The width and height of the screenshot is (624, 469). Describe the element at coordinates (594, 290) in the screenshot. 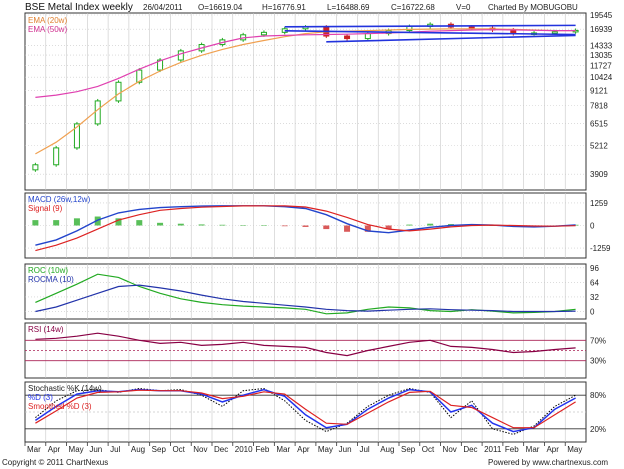

I see `roc-axis: 96 64 32 0` at that location.